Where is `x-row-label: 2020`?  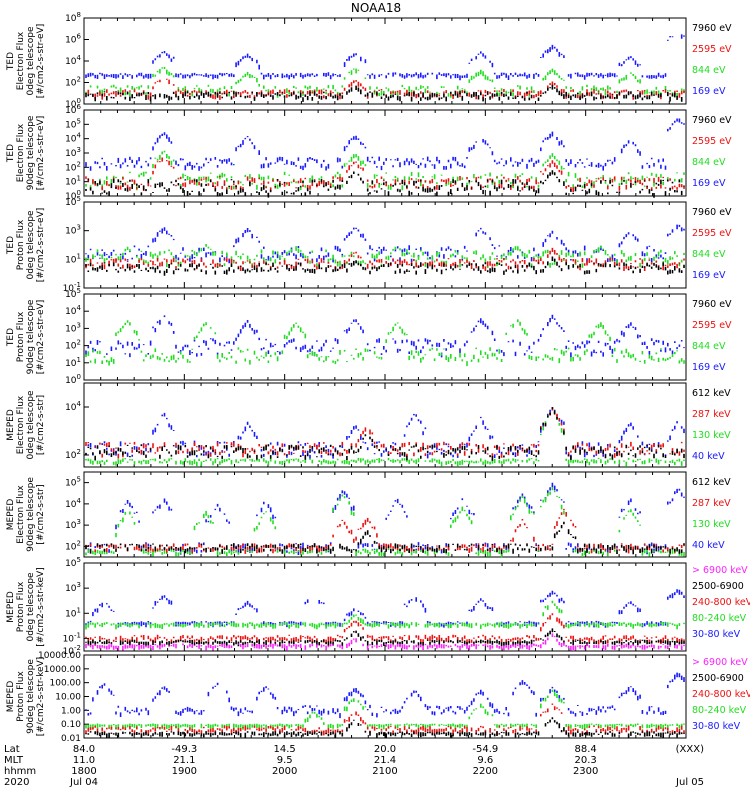
x-row-label: 2020 is located at coordinates (16, 782).